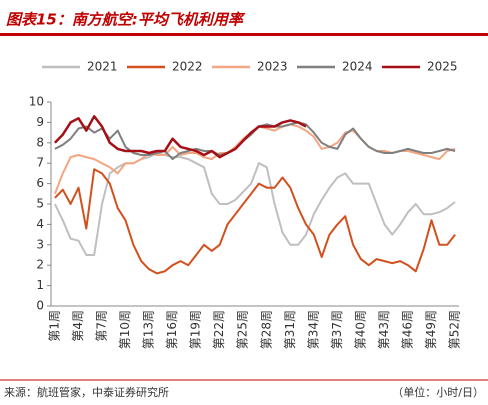 This screenshot has width=488, height=405. I want to click on y-tick-label: 3, so click(40, 244).